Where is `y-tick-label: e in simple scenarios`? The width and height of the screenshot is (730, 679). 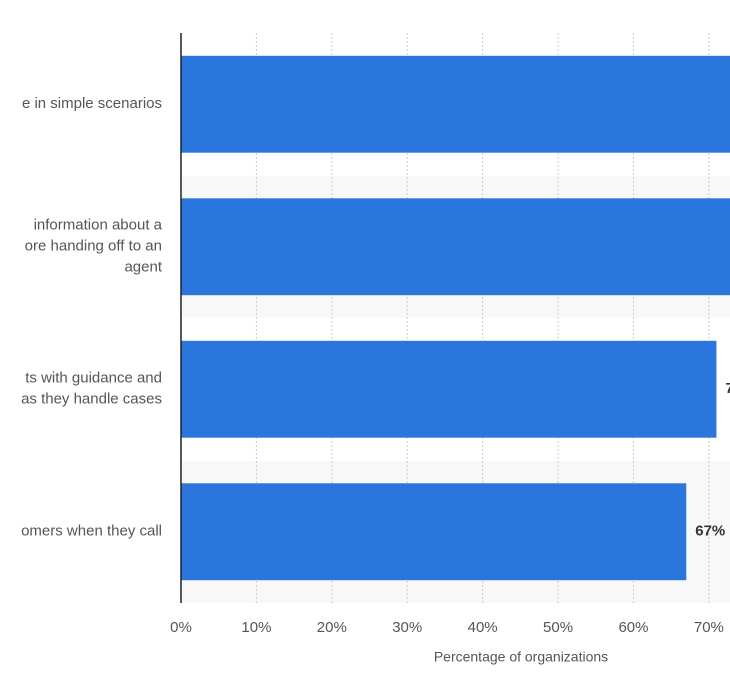
y-tick-label: e in simple scenarios is located at coordinates (92, 103).